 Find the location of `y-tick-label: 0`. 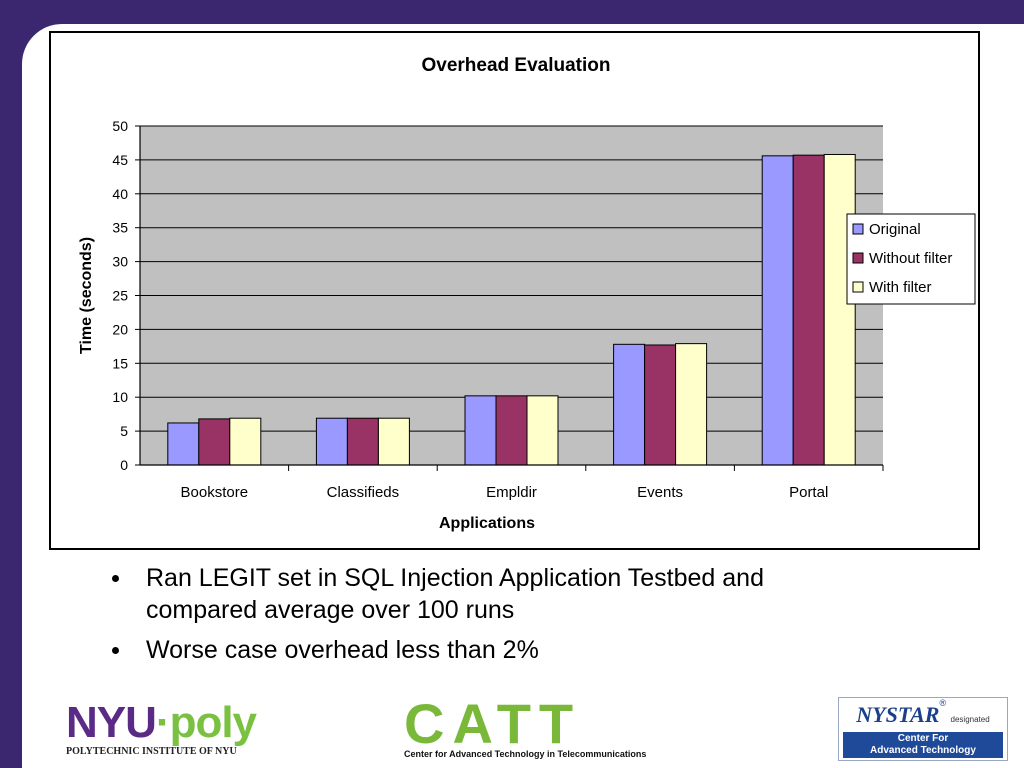

y-tick-label: 0 is located at coordinates (124, 465).